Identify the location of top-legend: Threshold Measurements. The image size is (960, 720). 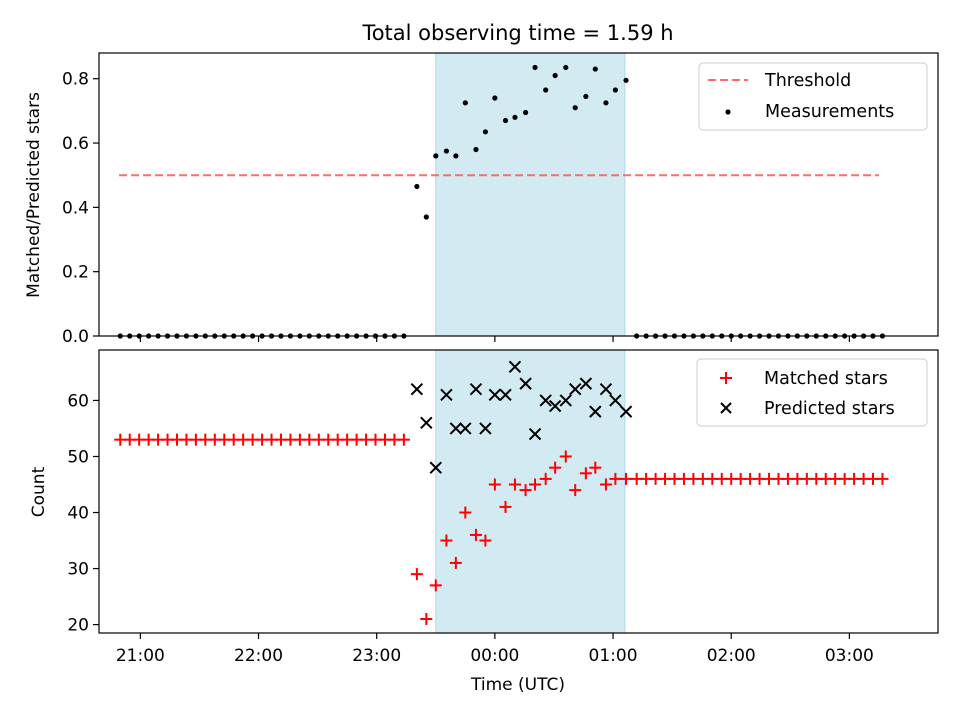
(813, 96).